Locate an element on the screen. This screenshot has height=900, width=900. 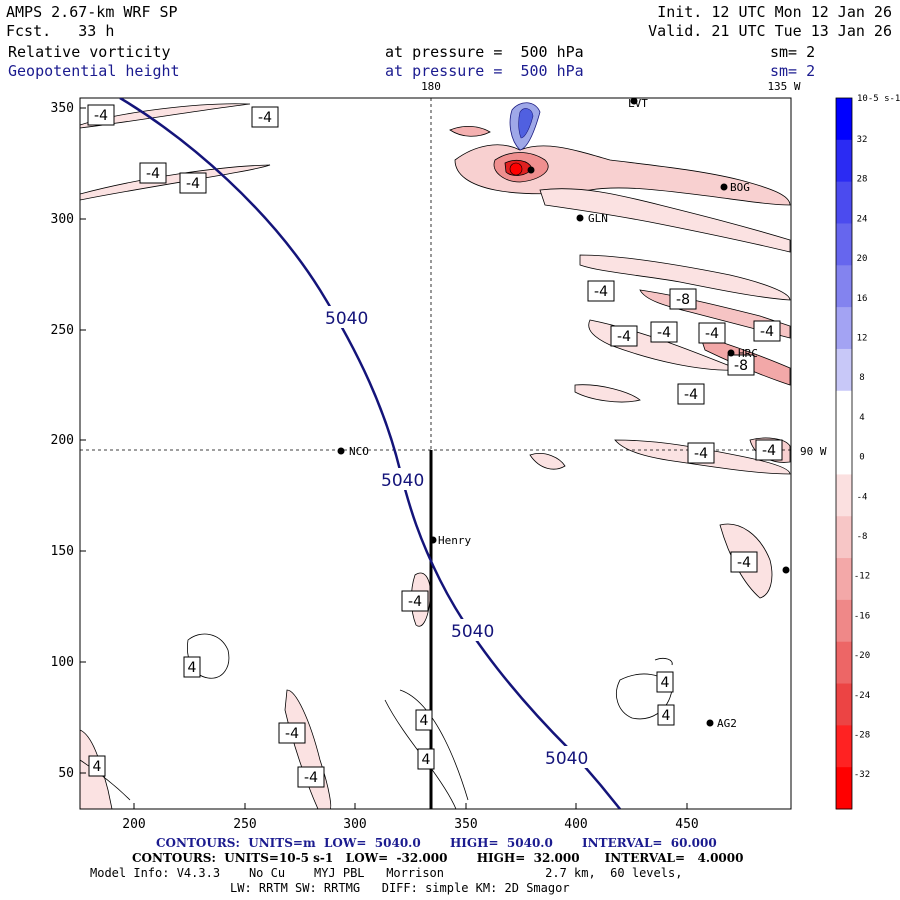
y-tick-label: 200 is located at coordinates (62, 440).